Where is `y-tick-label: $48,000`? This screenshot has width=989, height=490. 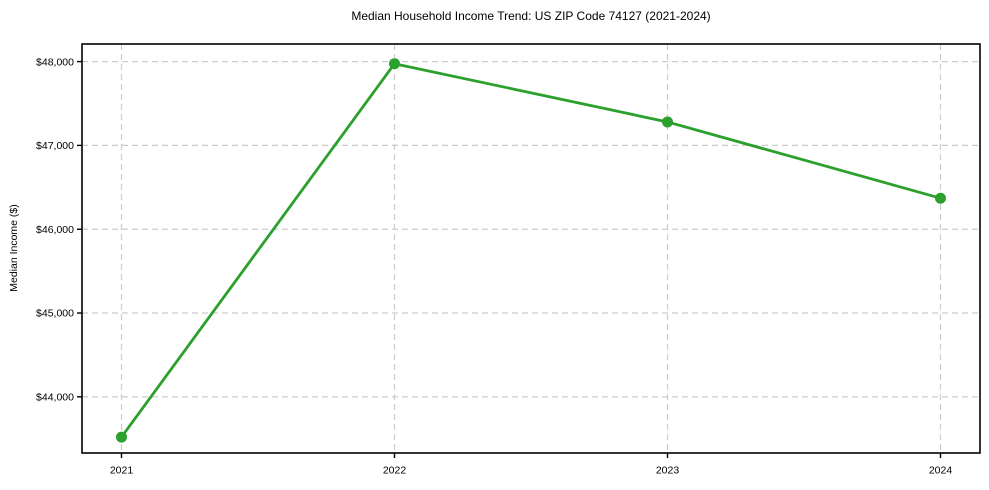 y-tick-label: $48,000 is located at coordinates (55, 62).